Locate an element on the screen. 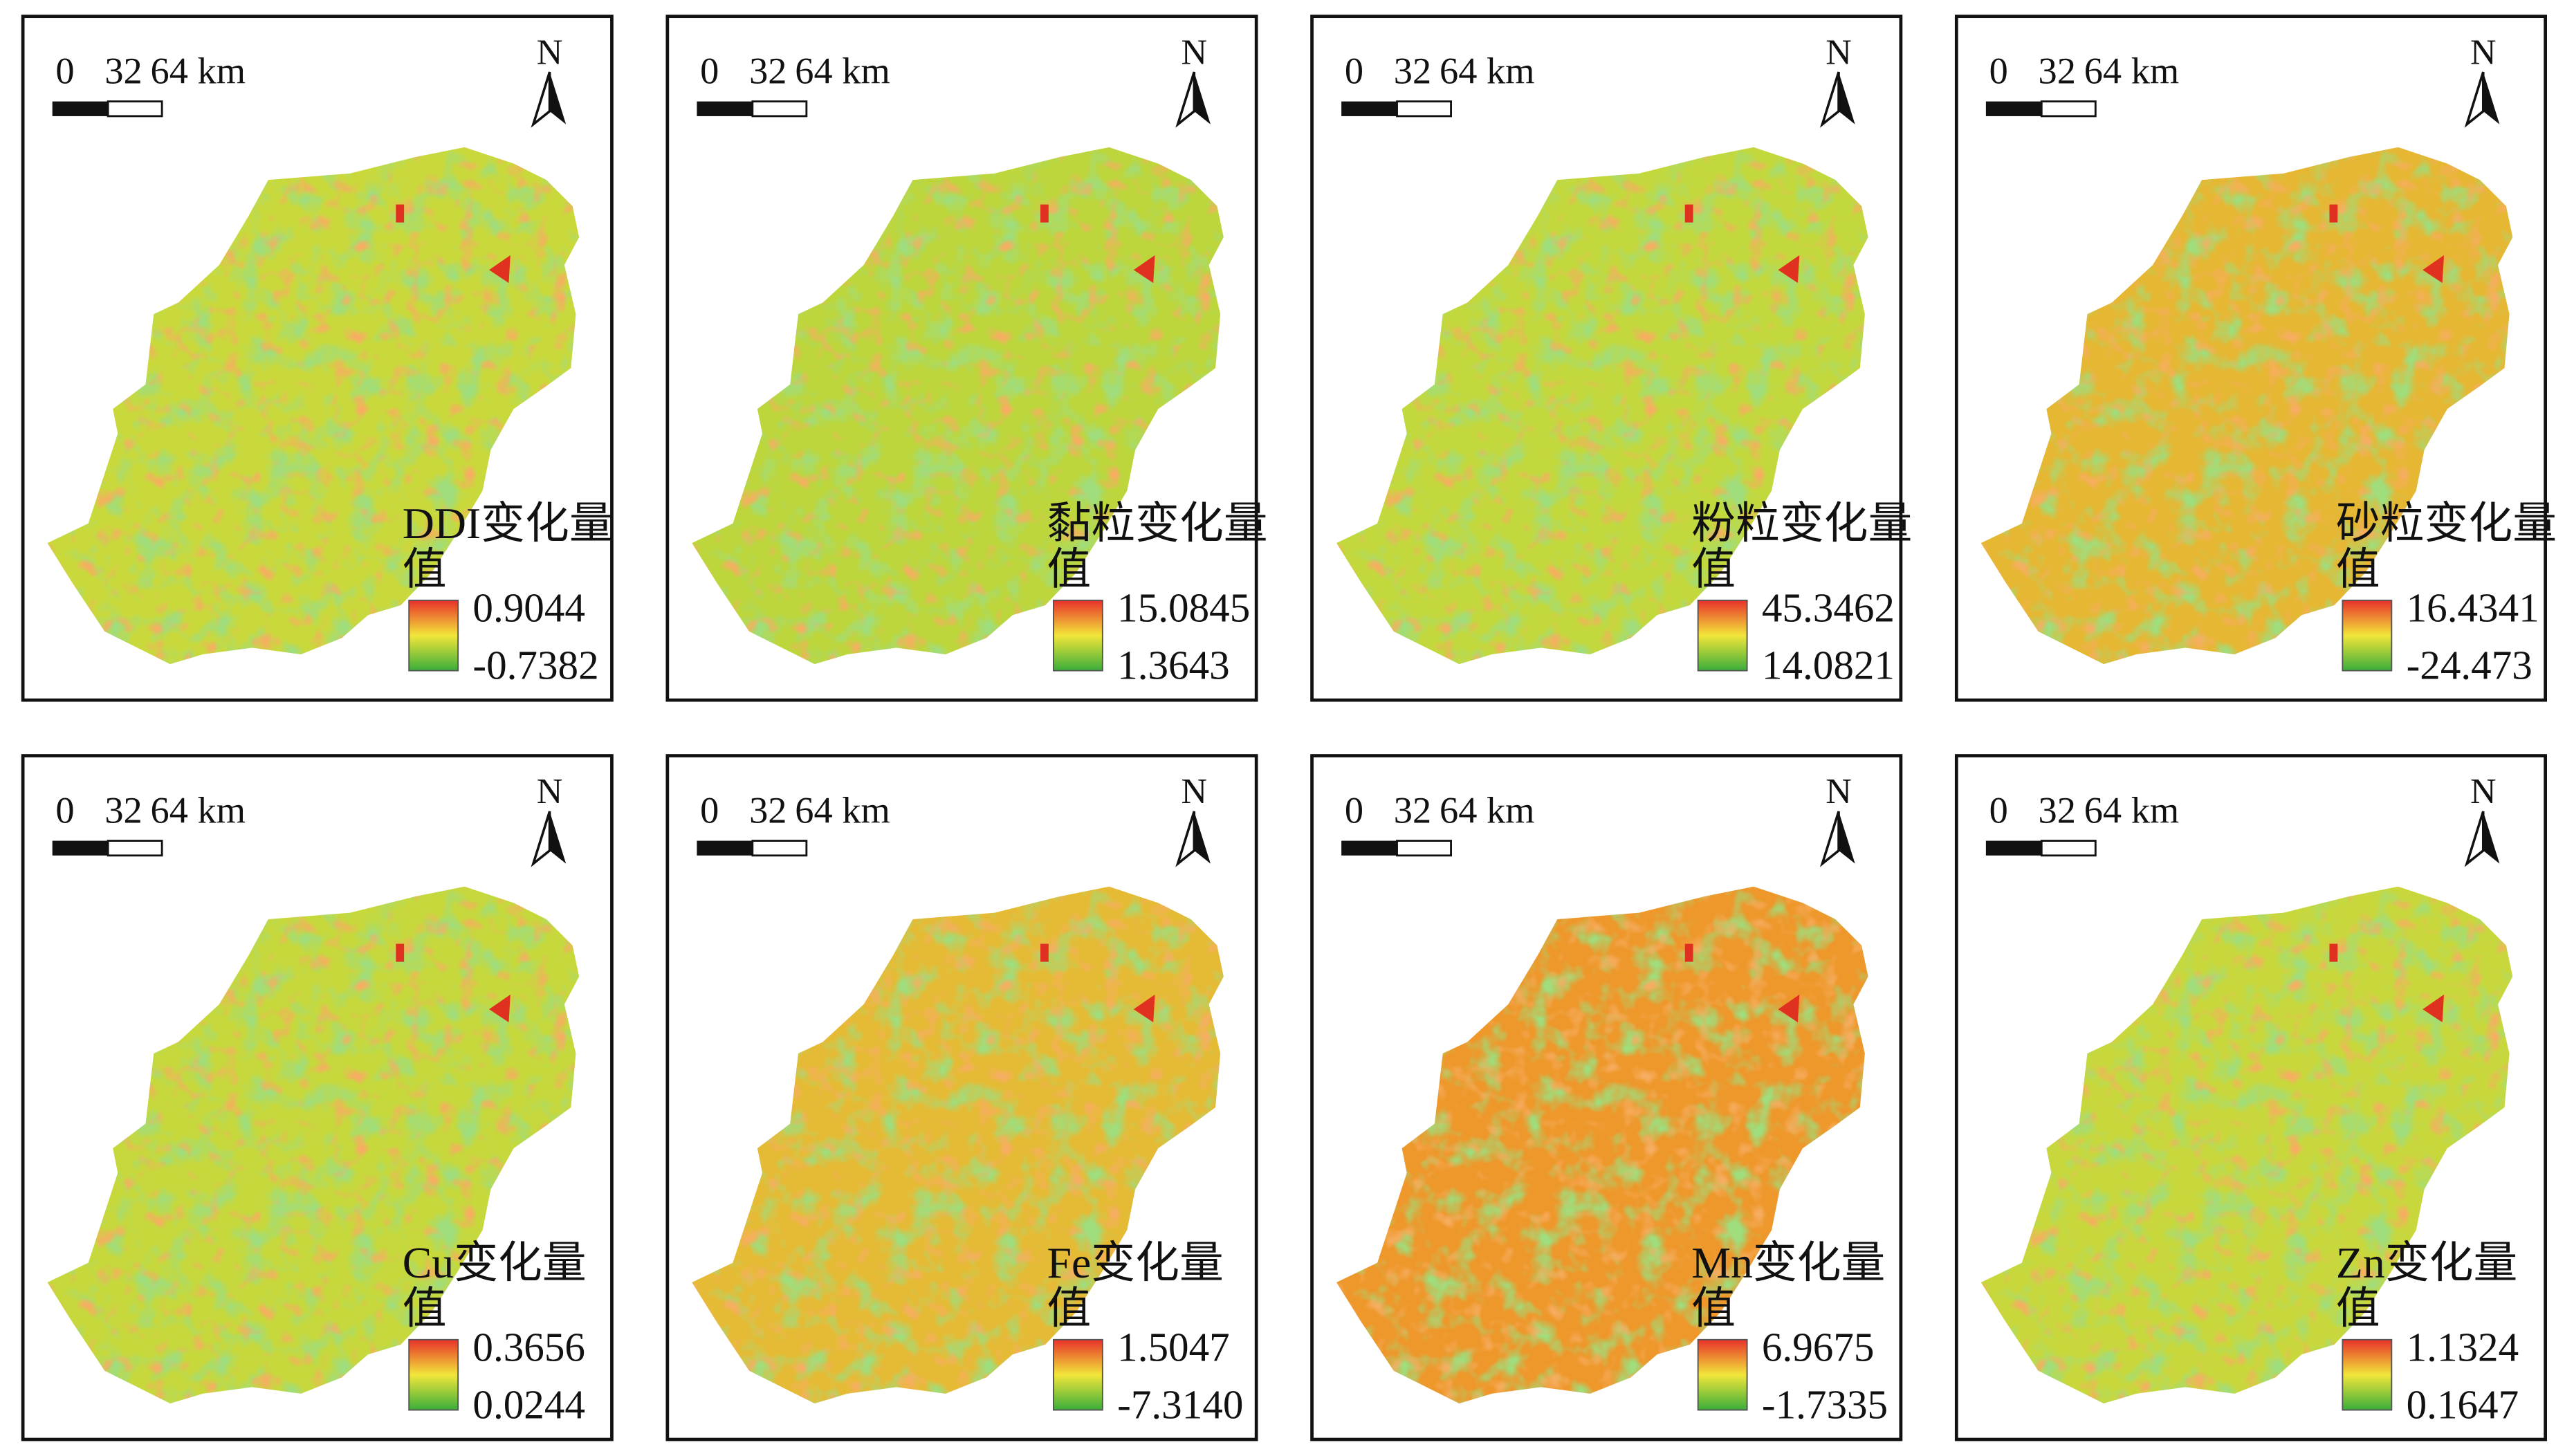 This screenshot has height=1456, width=2565. legend-title: 黏粒变化量 is located at coordinates (1157, 523).